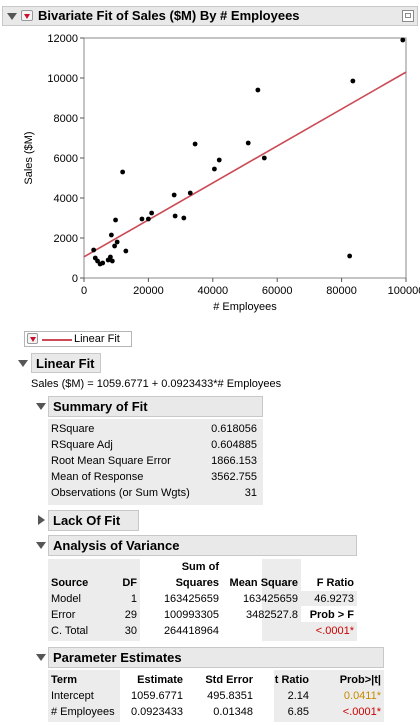  What do you see at coordinates (216, 657) in the screenshot?
I see `param-estimates-header: Parameter Estimates` at bounding box center [216, 657].